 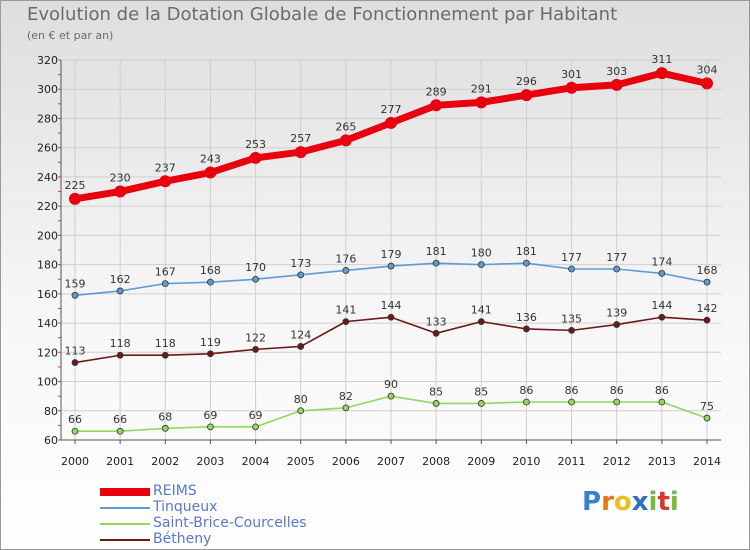 What do you see at coordinates (640, 502) in the screenshot?
I see `logo-letter: x` at bounding box center [640, 502].